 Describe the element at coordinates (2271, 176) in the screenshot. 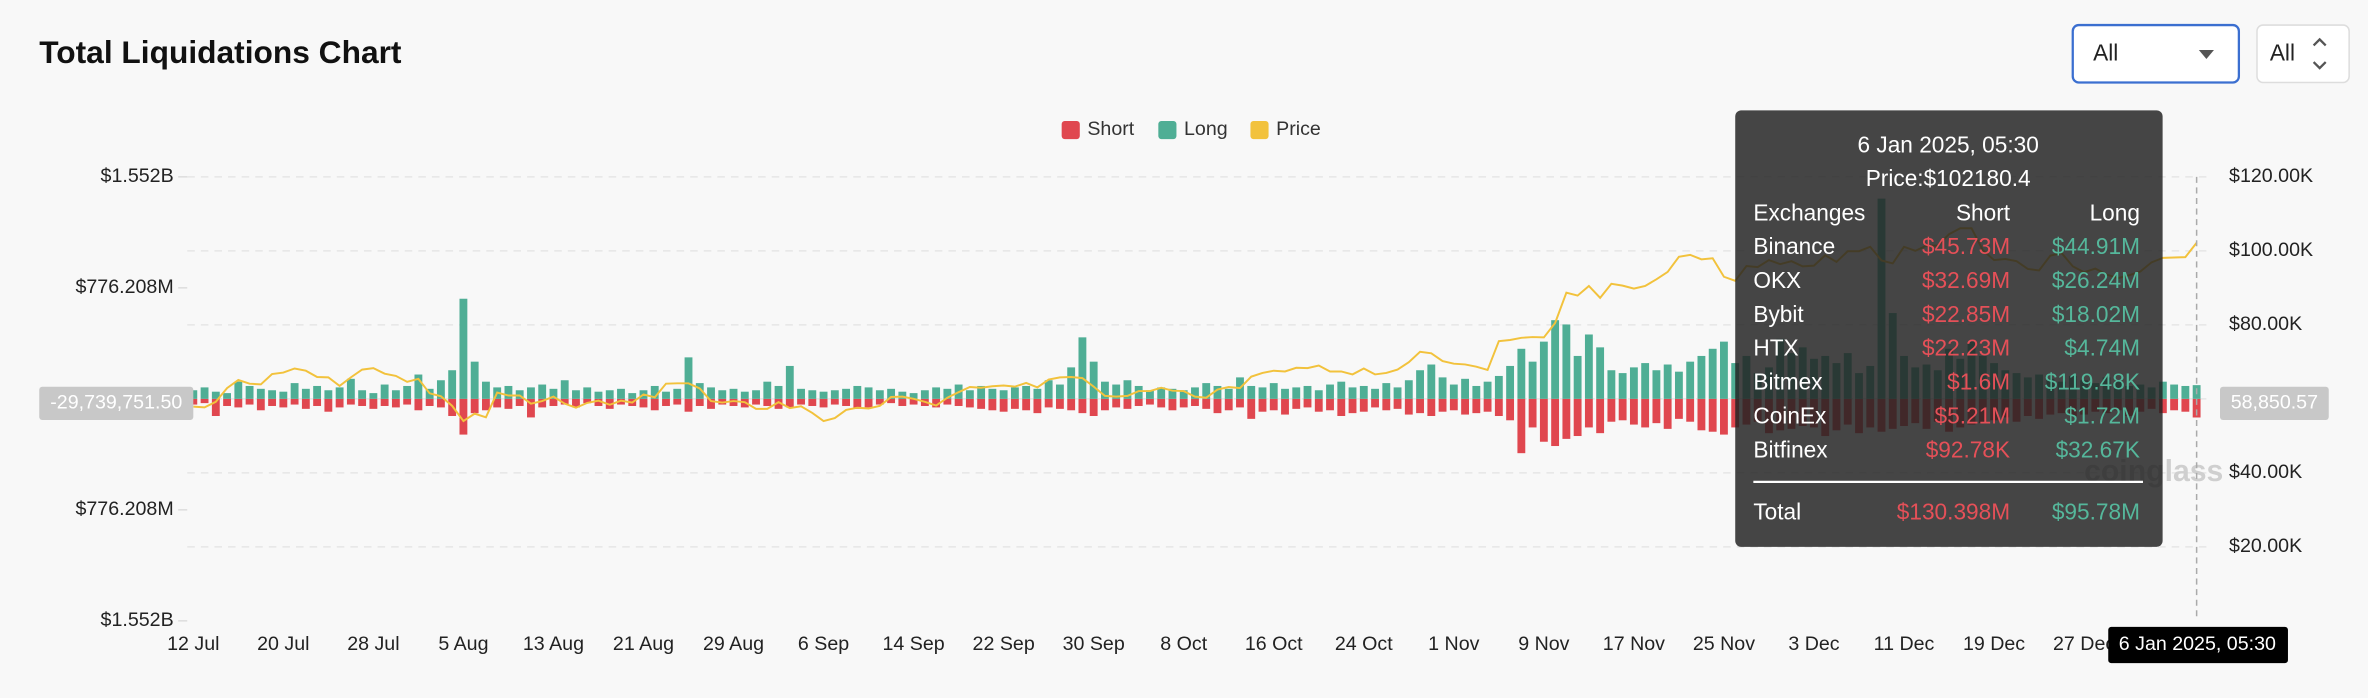

I see `y2-tick-label: $120.00K` at that location.